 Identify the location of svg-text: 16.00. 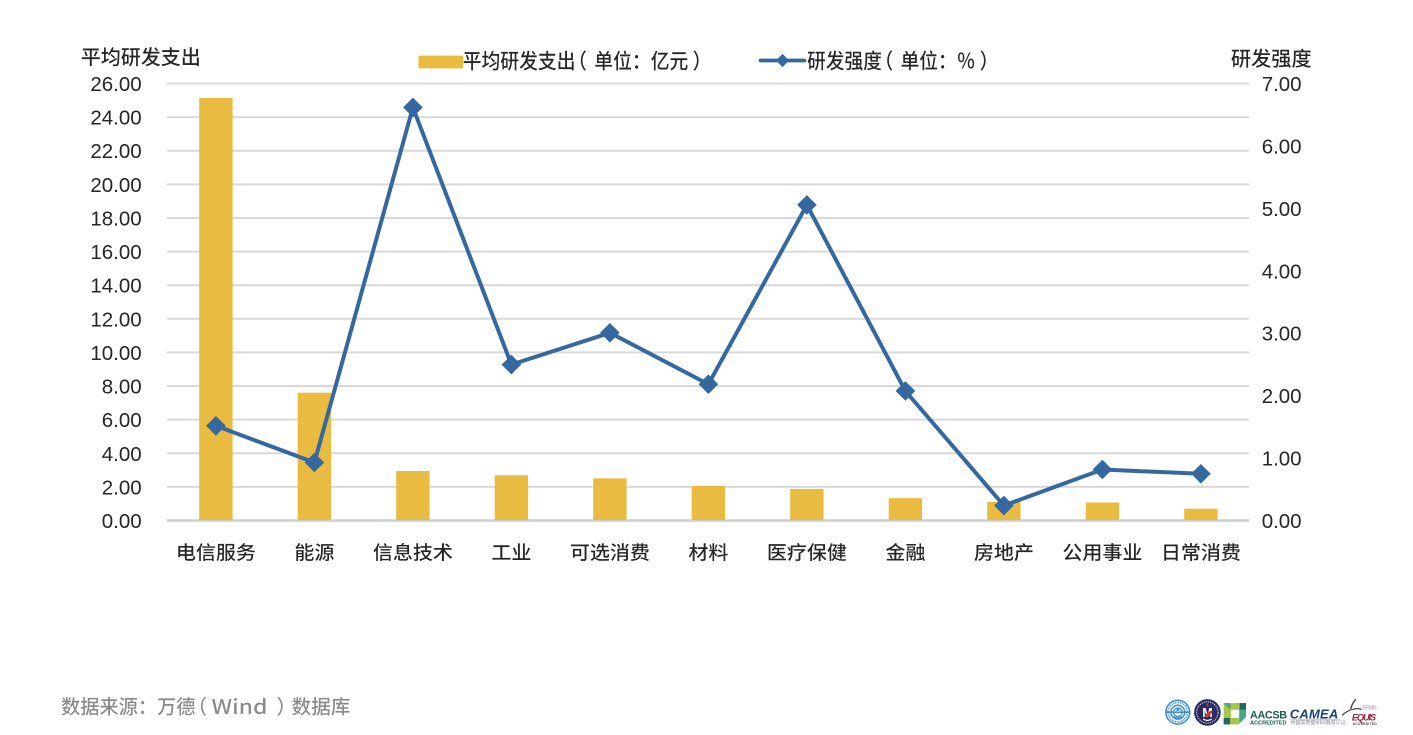
(115, 252).